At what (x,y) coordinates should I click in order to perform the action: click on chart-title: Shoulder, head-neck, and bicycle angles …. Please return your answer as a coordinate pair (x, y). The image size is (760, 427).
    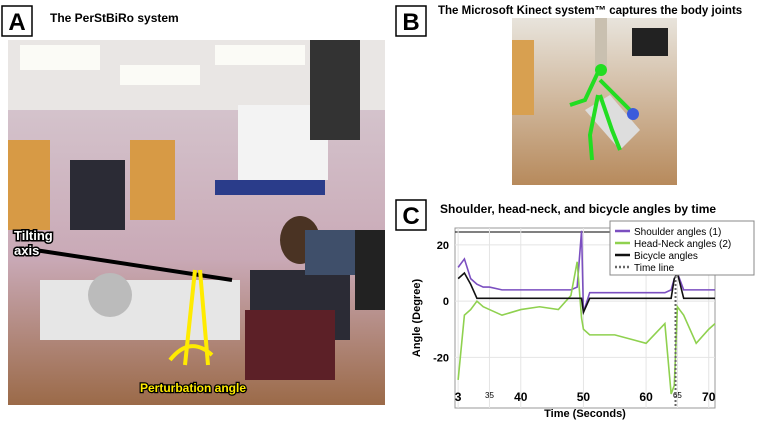
    Looking at the image, I should click on (578, 209).